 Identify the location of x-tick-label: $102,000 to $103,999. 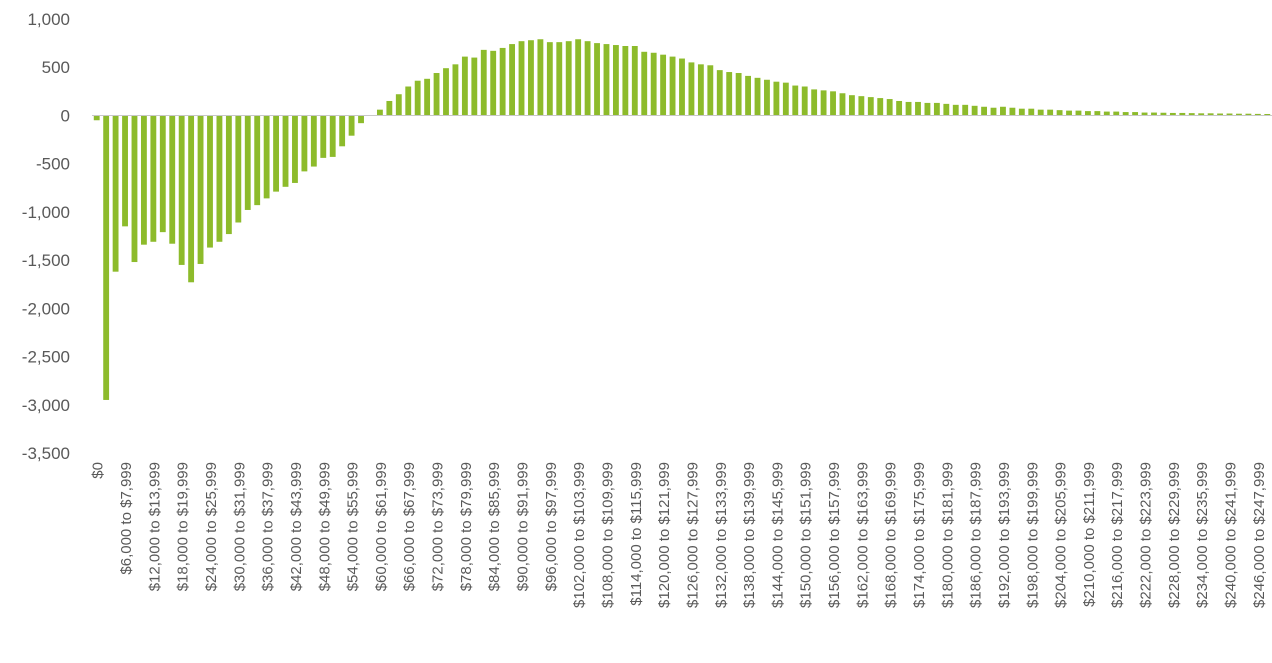
(579, 535).